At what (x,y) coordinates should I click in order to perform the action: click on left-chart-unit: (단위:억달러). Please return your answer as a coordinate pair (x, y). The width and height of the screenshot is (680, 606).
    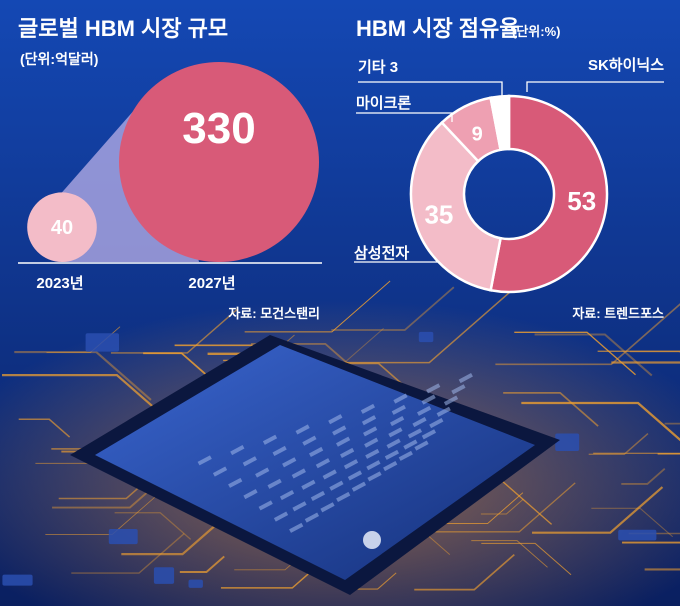
    Looking at the image, I should click on (59, 59).